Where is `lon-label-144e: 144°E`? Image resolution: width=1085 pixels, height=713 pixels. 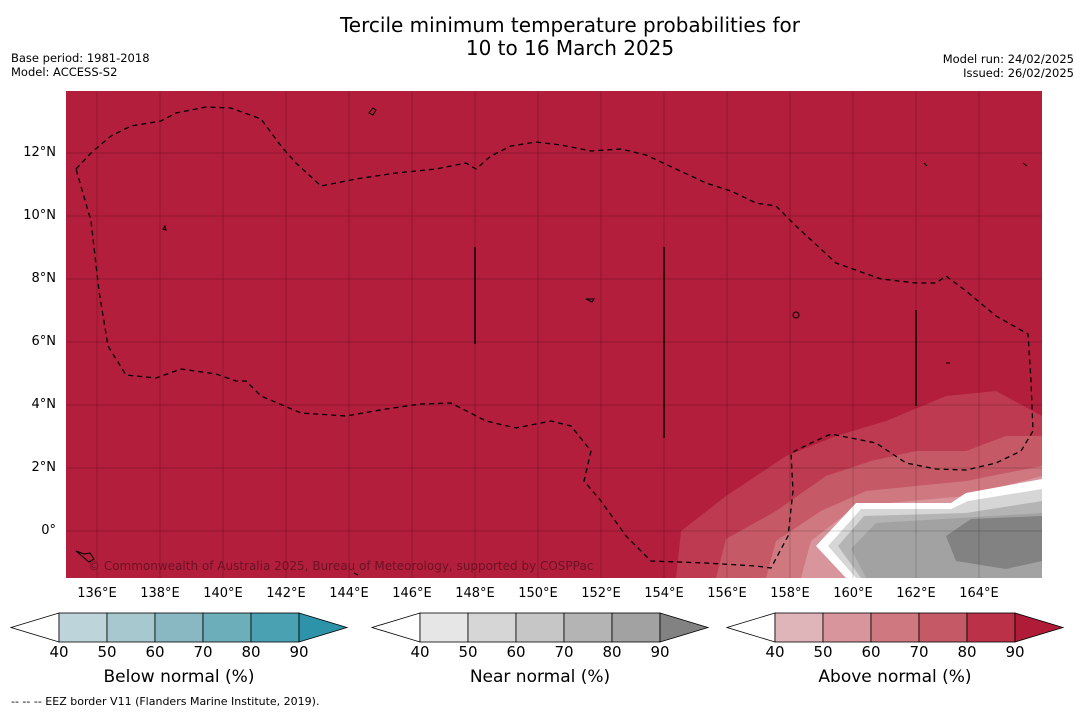
lon-label-144e: 144°E is located at coordinates (349, 593).